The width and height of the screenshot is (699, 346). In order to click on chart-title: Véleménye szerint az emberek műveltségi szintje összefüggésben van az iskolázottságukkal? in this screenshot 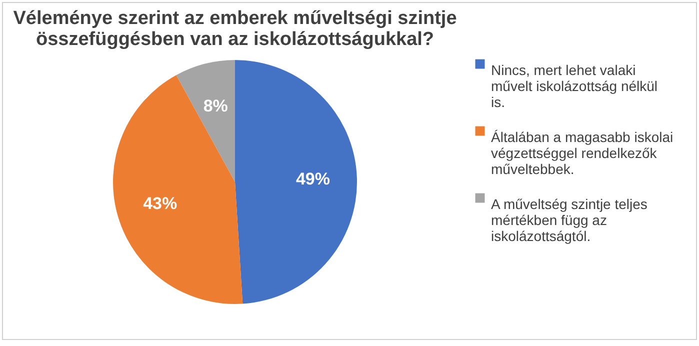, I will do `click(235, 29)`.